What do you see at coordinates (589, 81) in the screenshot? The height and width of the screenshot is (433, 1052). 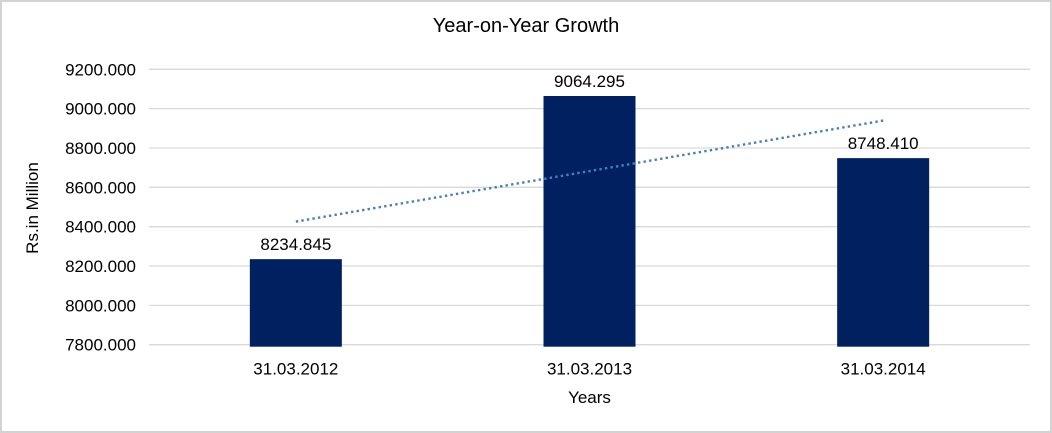 I see `bar-data-label: 9064.295` at bounding box center [589, 81].